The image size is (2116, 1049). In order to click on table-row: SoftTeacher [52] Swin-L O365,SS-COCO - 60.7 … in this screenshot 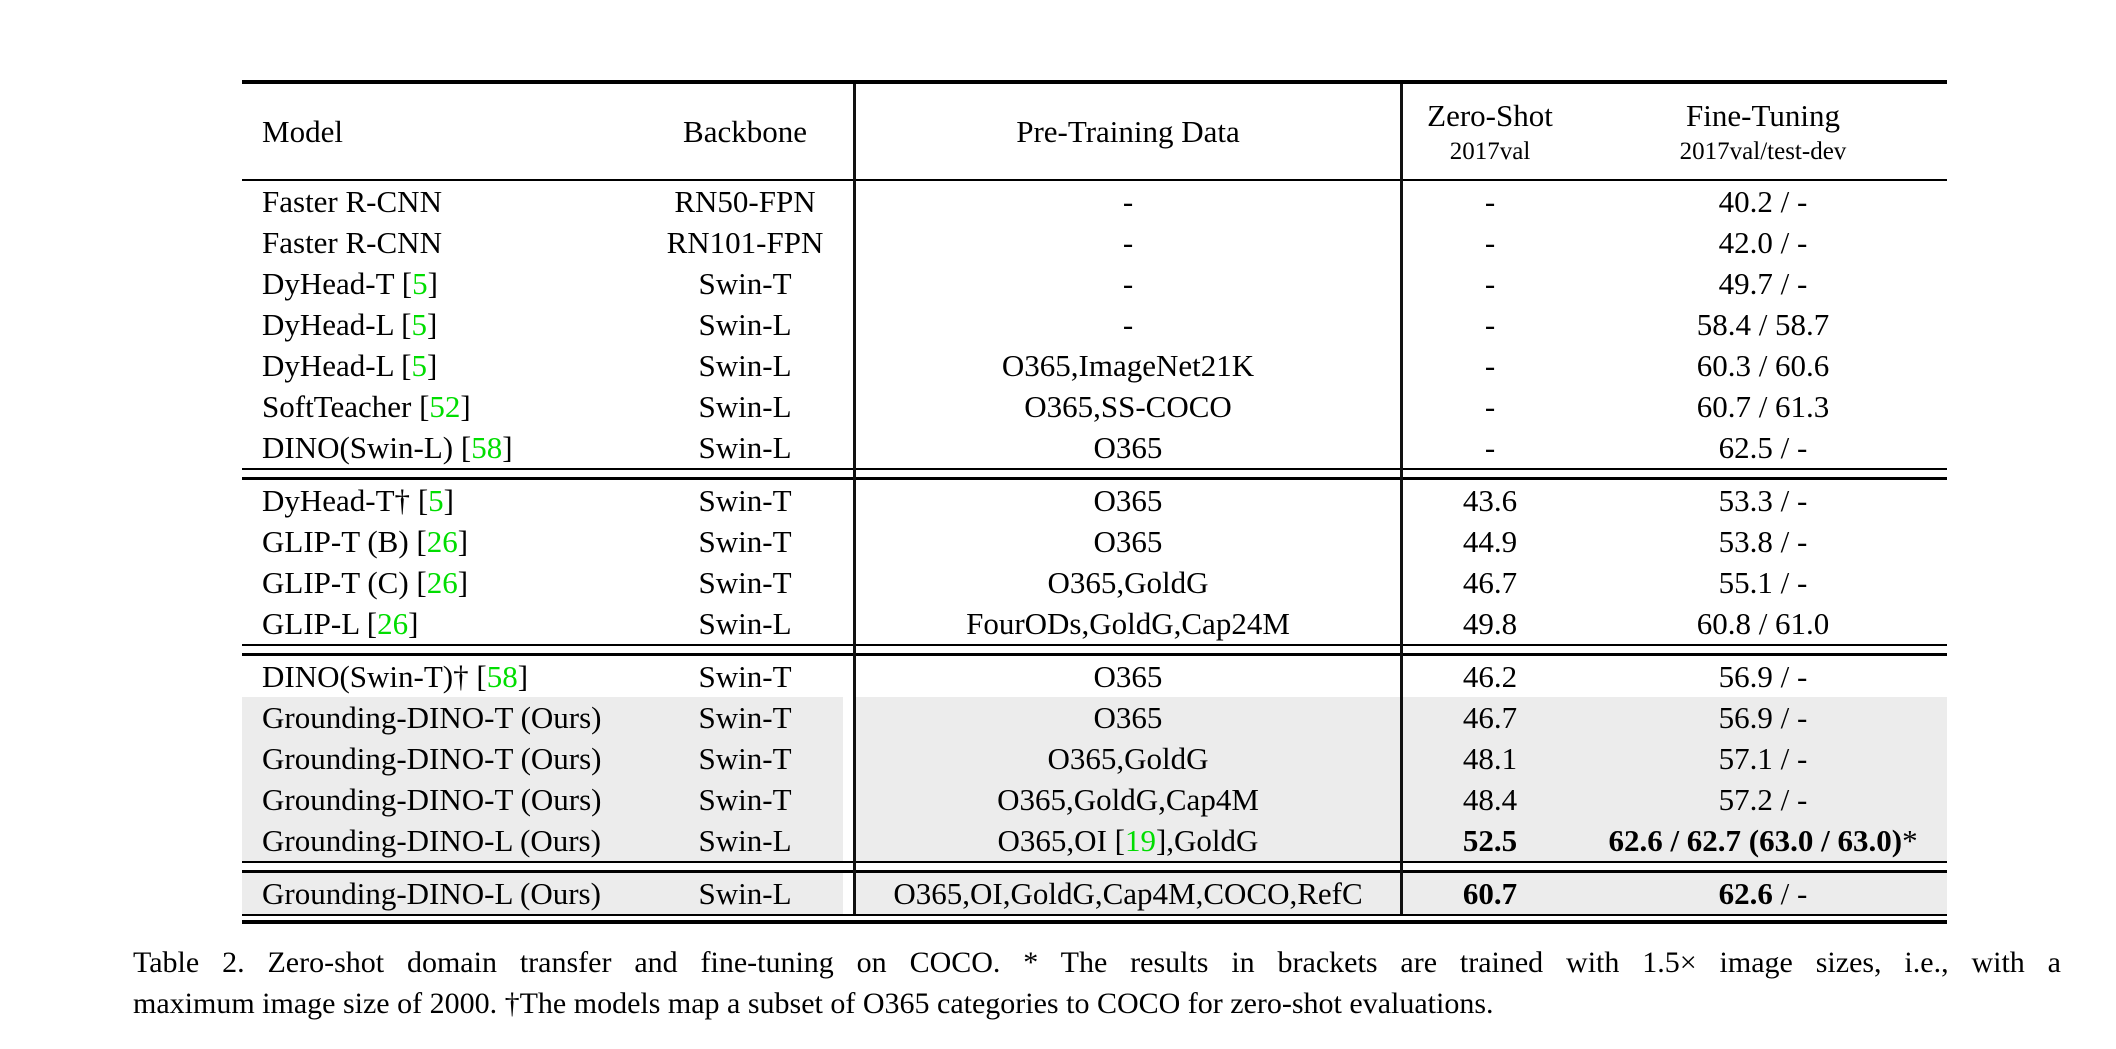, I will do `click(1094, 406)`.